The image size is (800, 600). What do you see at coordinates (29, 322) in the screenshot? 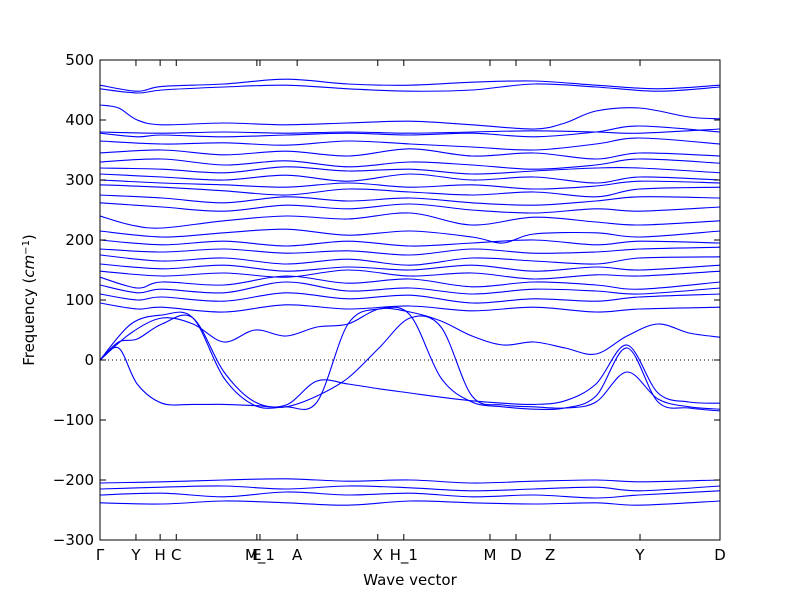
I see `y-axis-label-text: Frequency (` at bounding box center [29, 322].